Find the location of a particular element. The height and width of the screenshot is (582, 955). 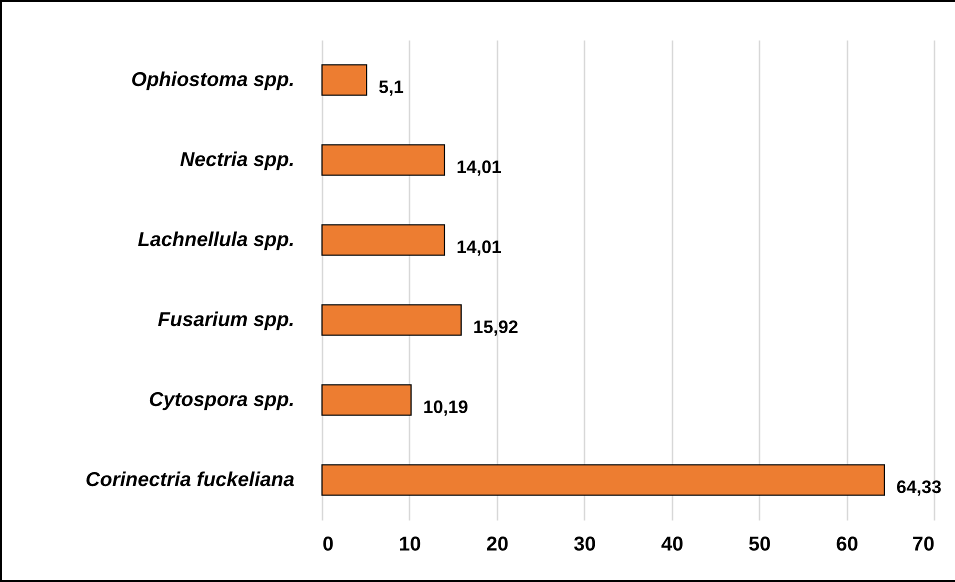

y-tick-label: Ophiostoma spp. is located at coordinates (212, 80).